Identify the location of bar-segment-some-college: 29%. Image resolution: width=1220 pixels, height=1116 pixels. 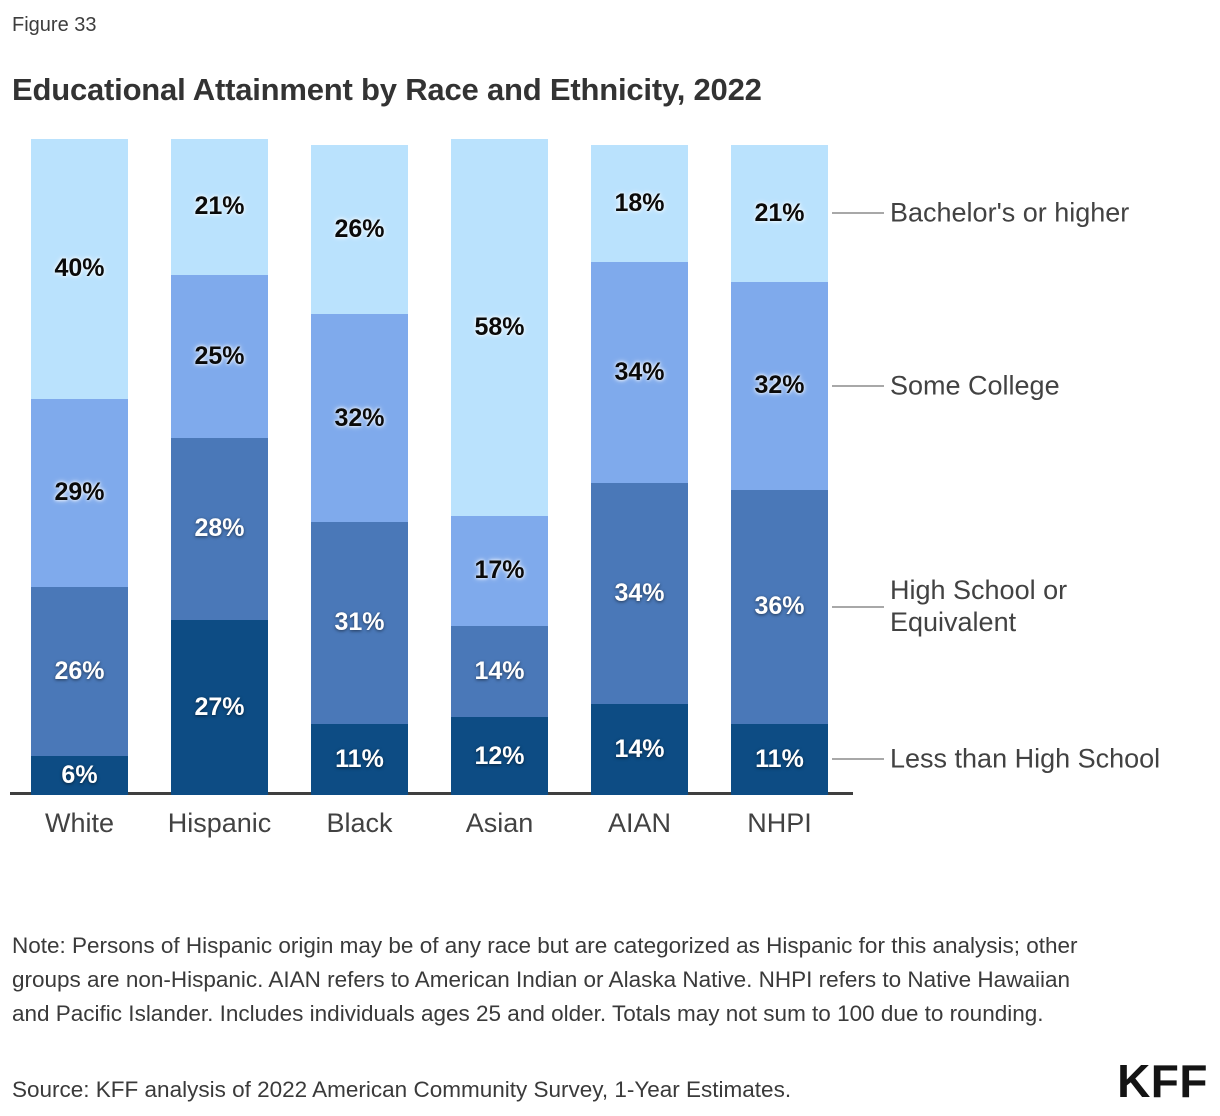
(79, 492).